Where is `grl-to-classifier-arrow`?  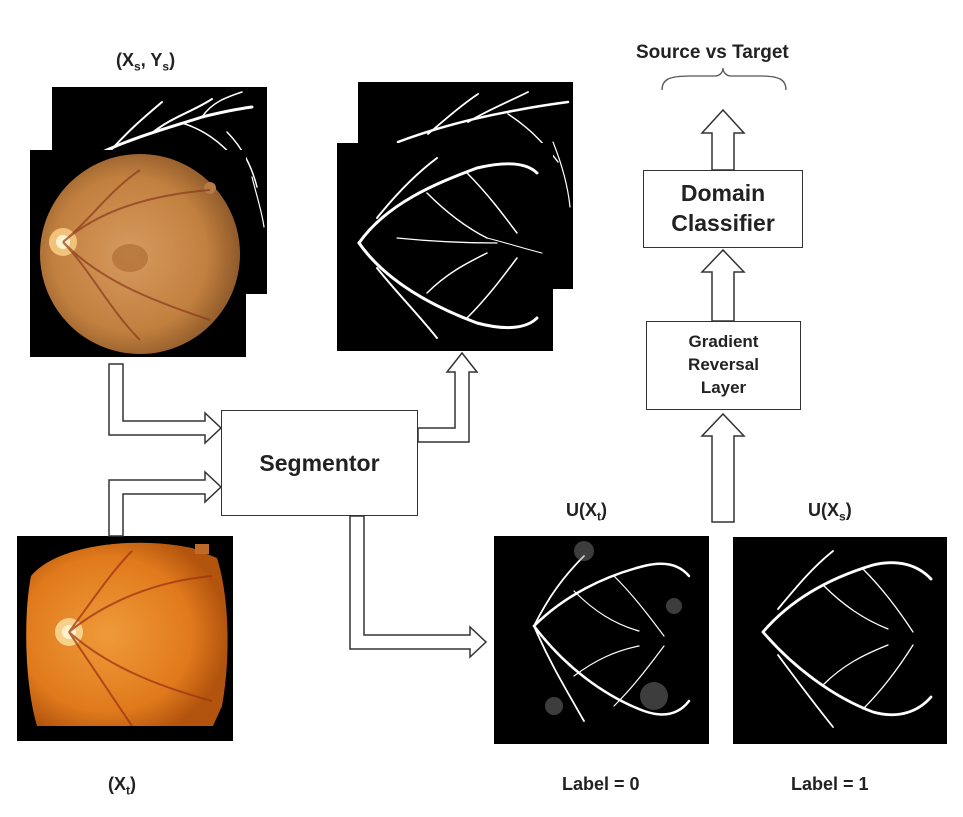
grl-to-classifier-arrow is located at coordinates (723, 285).